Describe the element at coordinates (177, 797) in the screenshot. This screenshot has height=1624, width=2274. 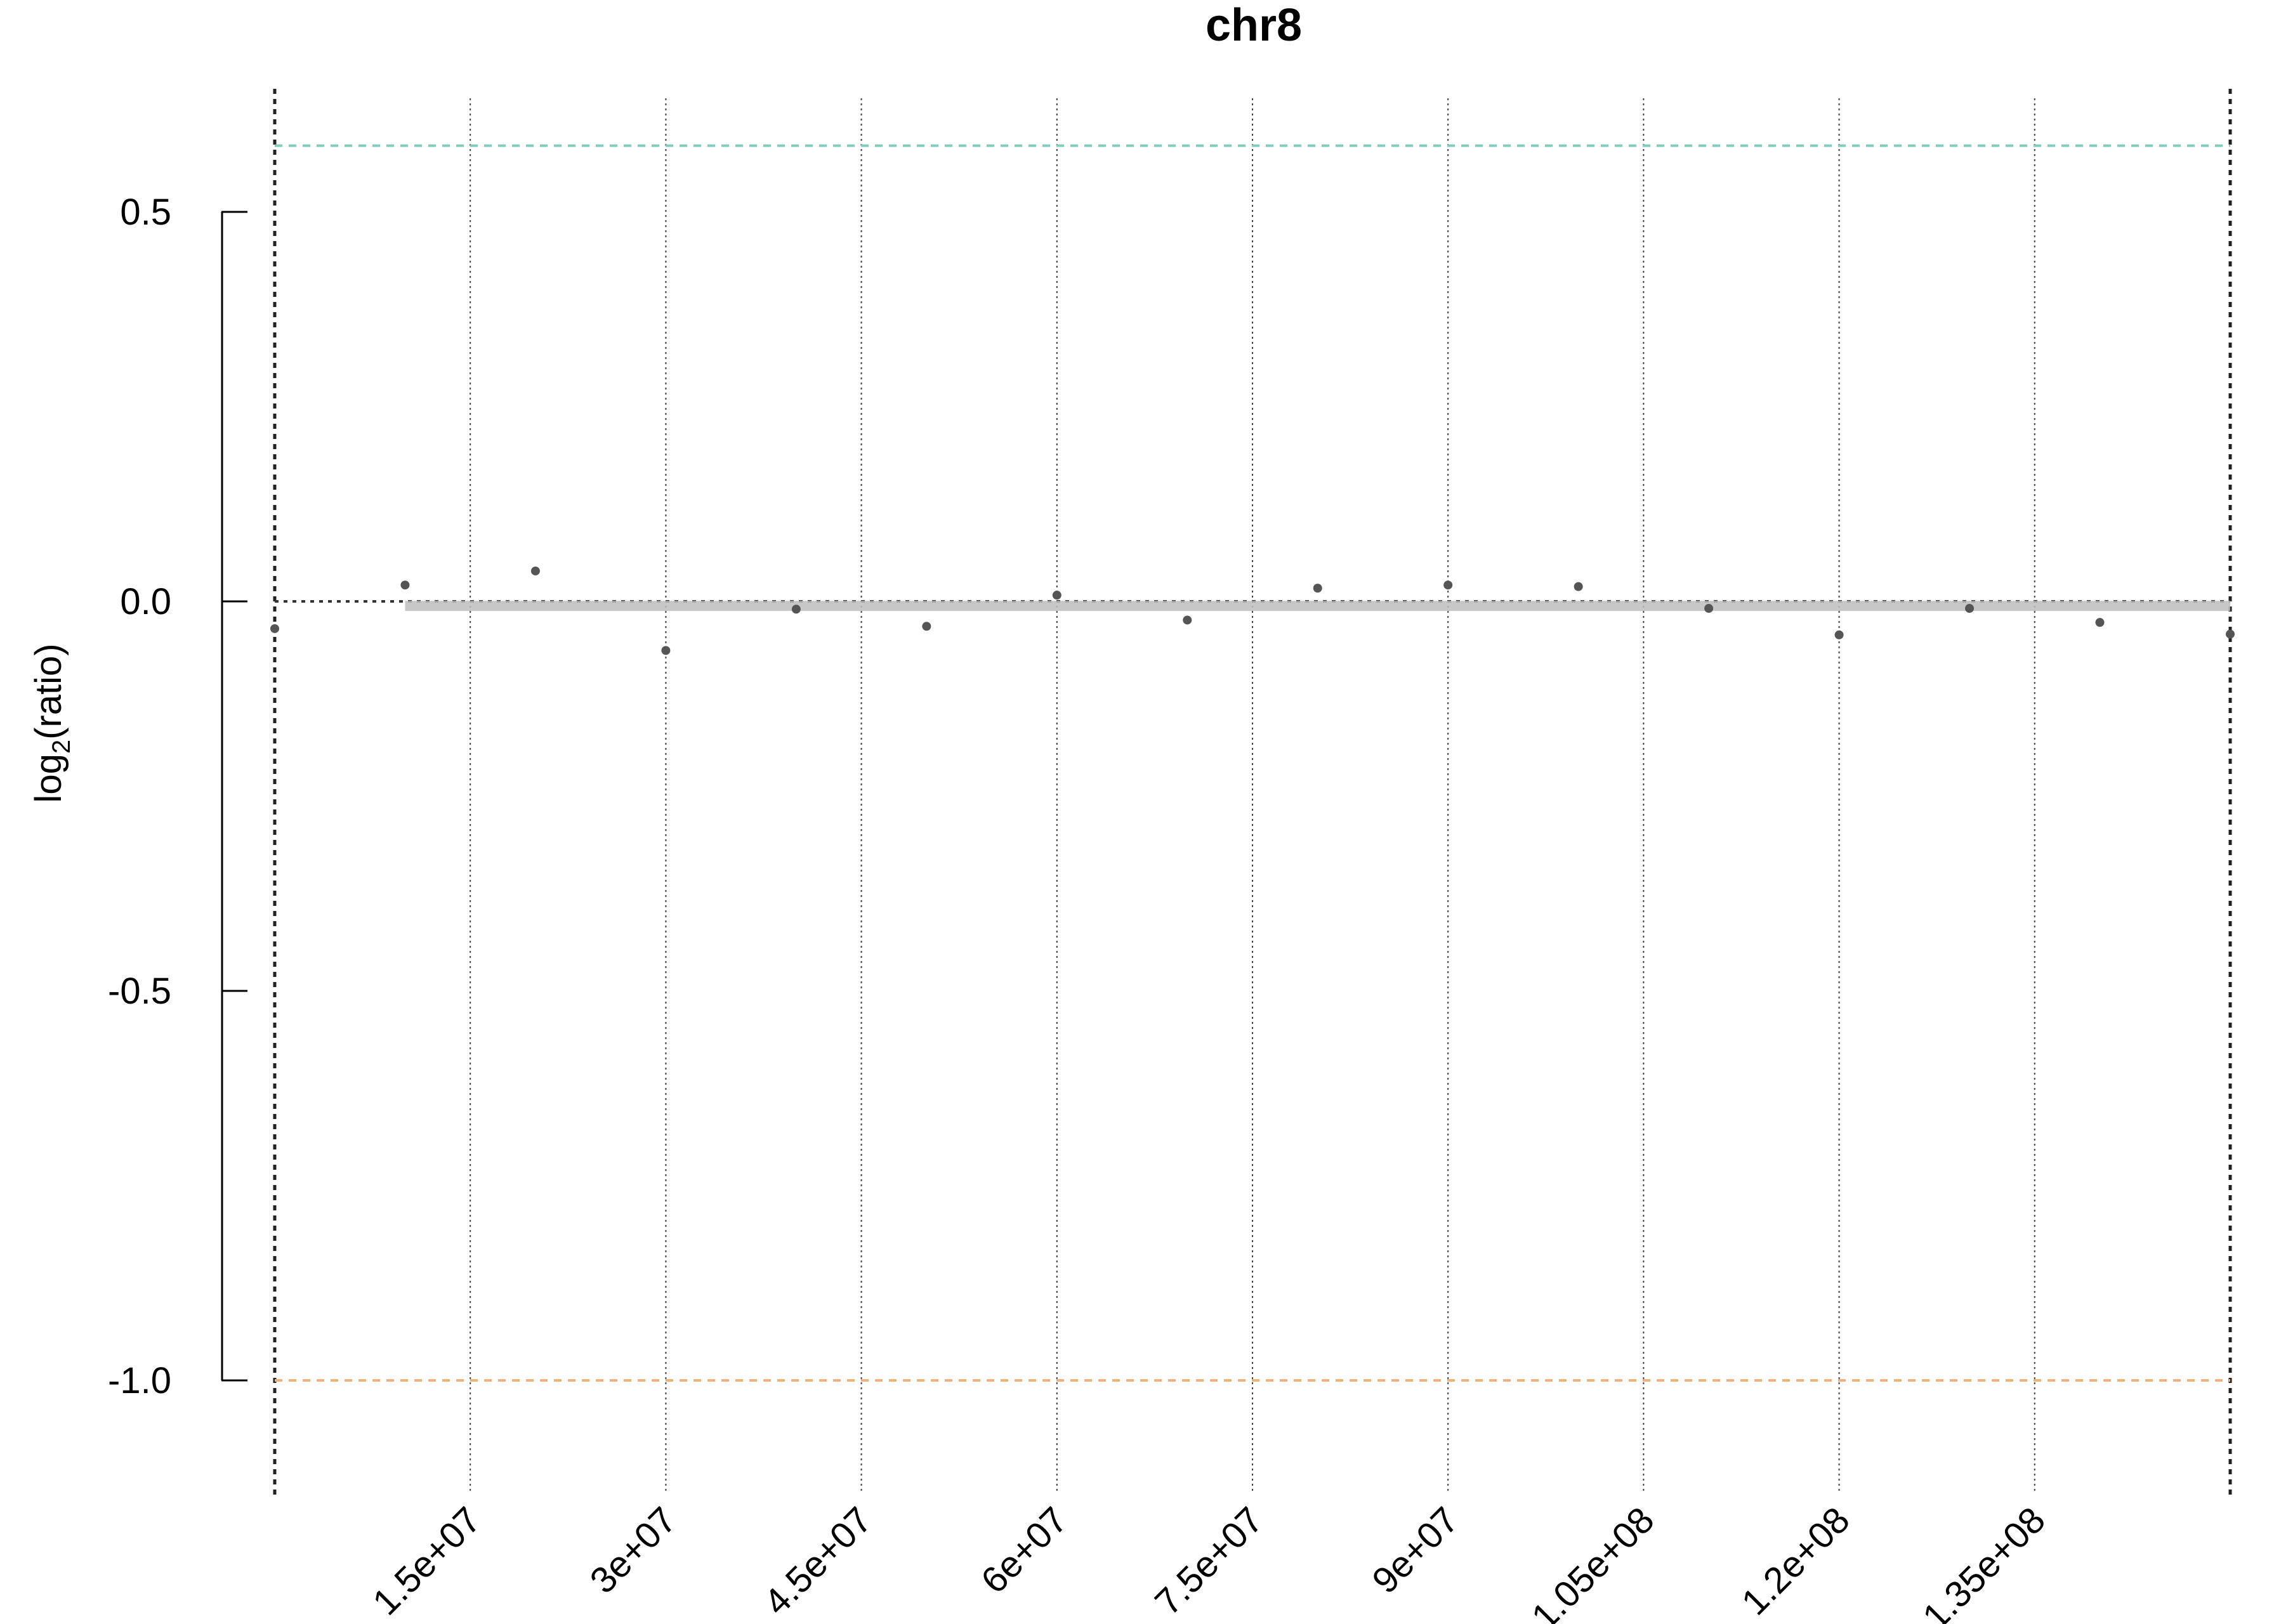
I see `y-axis: 0.5 0.0 -0.5 -1.0` at that location.